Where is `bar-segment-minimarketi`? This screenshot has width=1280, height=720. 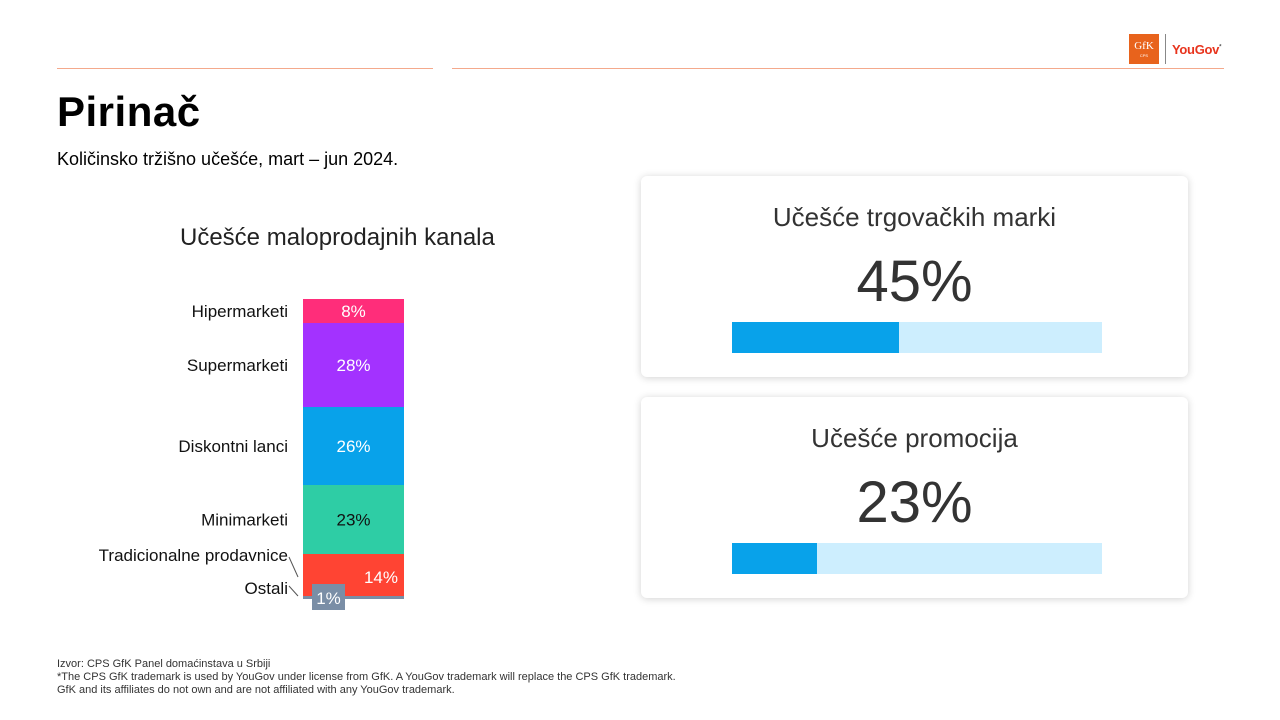 bar-segment-minimarketi is located at coordinates (353, 519).